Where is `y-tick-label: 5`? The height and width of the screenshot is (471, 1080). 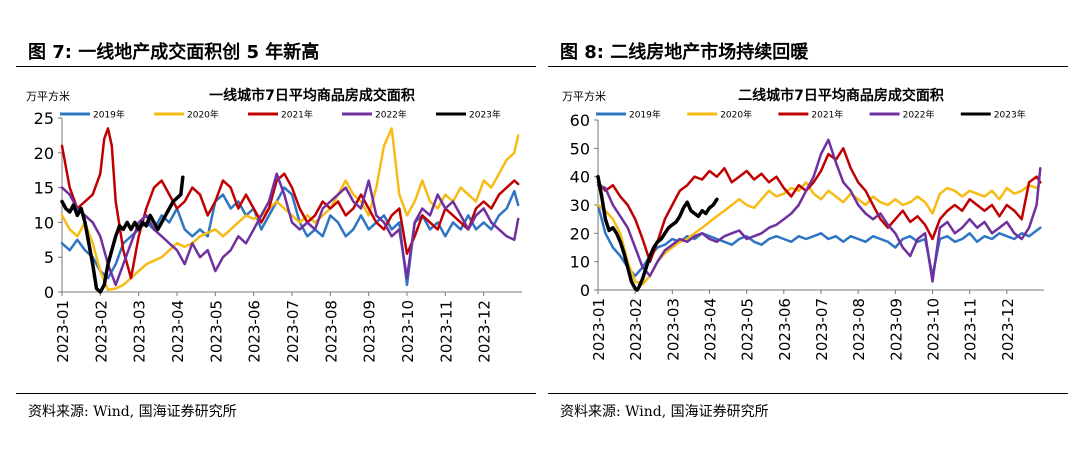
y-tick-label: 5 is located at coordinates (49, 257).